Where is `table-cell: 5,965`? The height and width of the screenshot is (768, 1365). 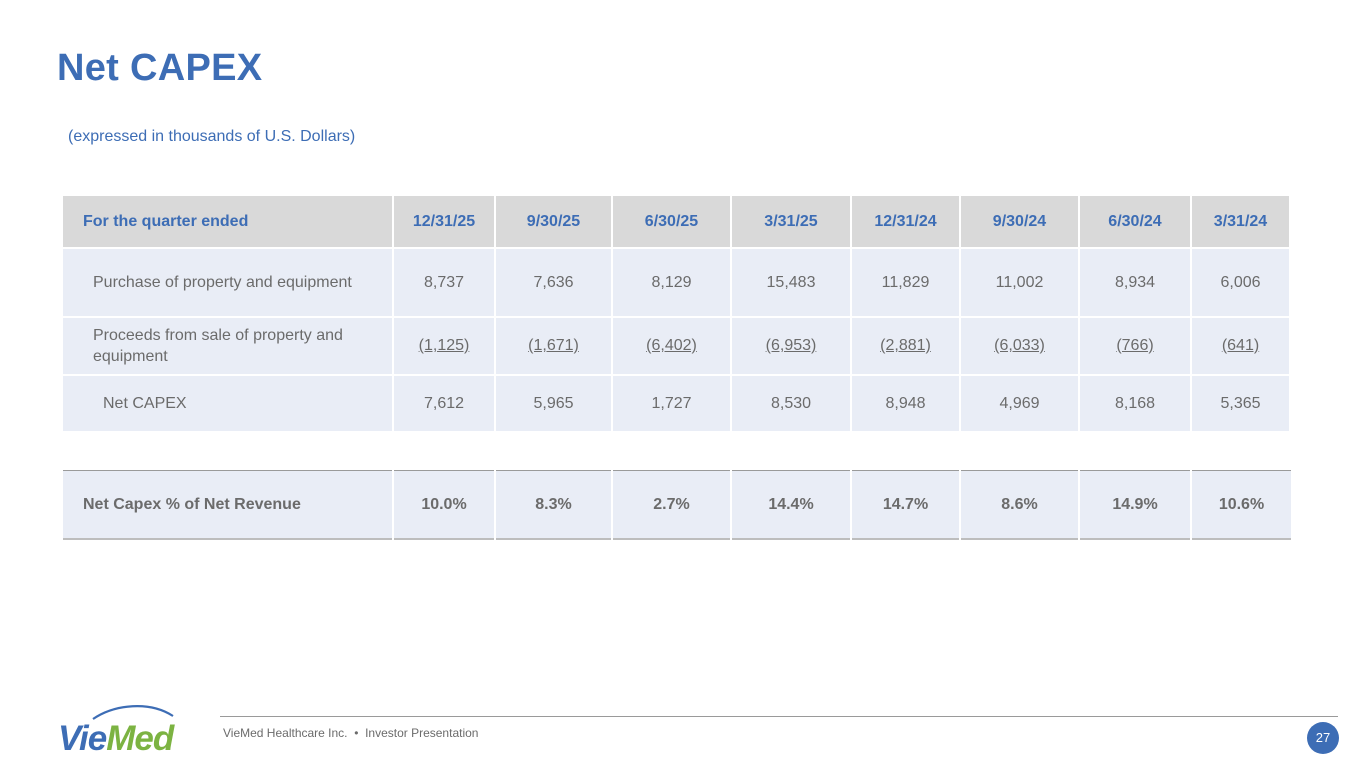
table-cell: 5,965 is located at coordinates (554, 404).